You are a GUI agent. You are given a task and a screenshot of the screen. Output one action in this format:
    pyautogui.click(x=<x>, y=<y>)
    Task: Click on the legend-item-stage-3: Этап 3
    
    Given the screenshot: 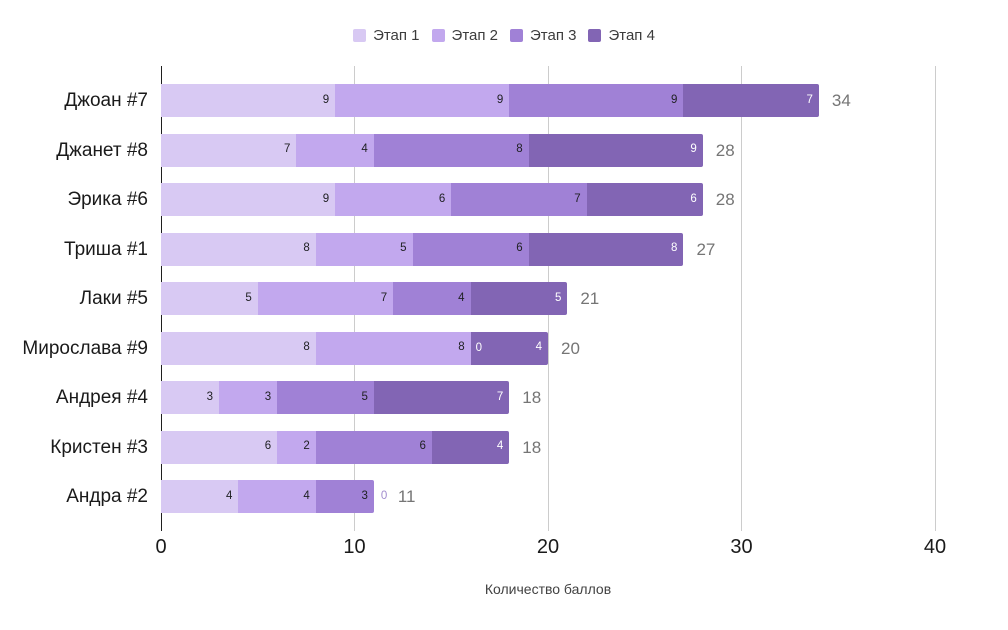 What is the action you would take?
    pyautogui.click(x=543, y=35)
    